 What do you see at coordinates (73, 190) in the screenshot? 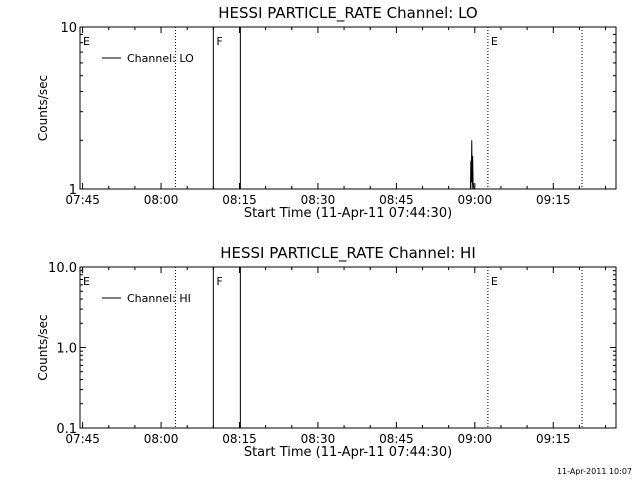
I see `panel-1-y-tick-label: 1` at bounding box center [73, 190].